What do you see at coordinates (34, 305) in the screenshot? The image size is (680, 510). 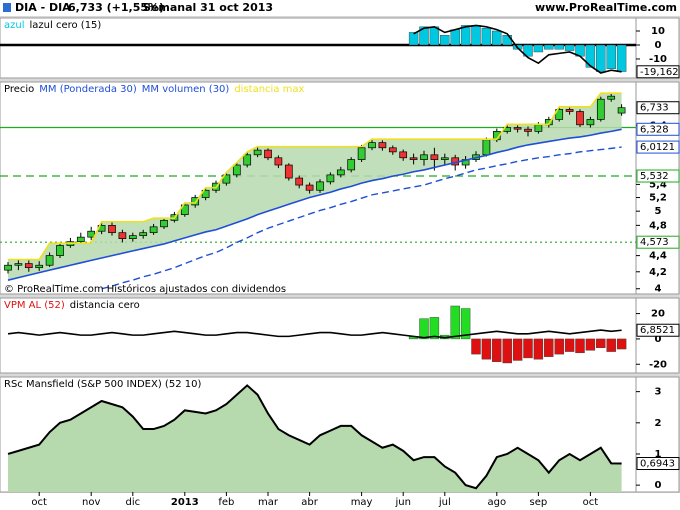 I see `legend-entry: VPM AL (52)` at bounding box center [34, 305].